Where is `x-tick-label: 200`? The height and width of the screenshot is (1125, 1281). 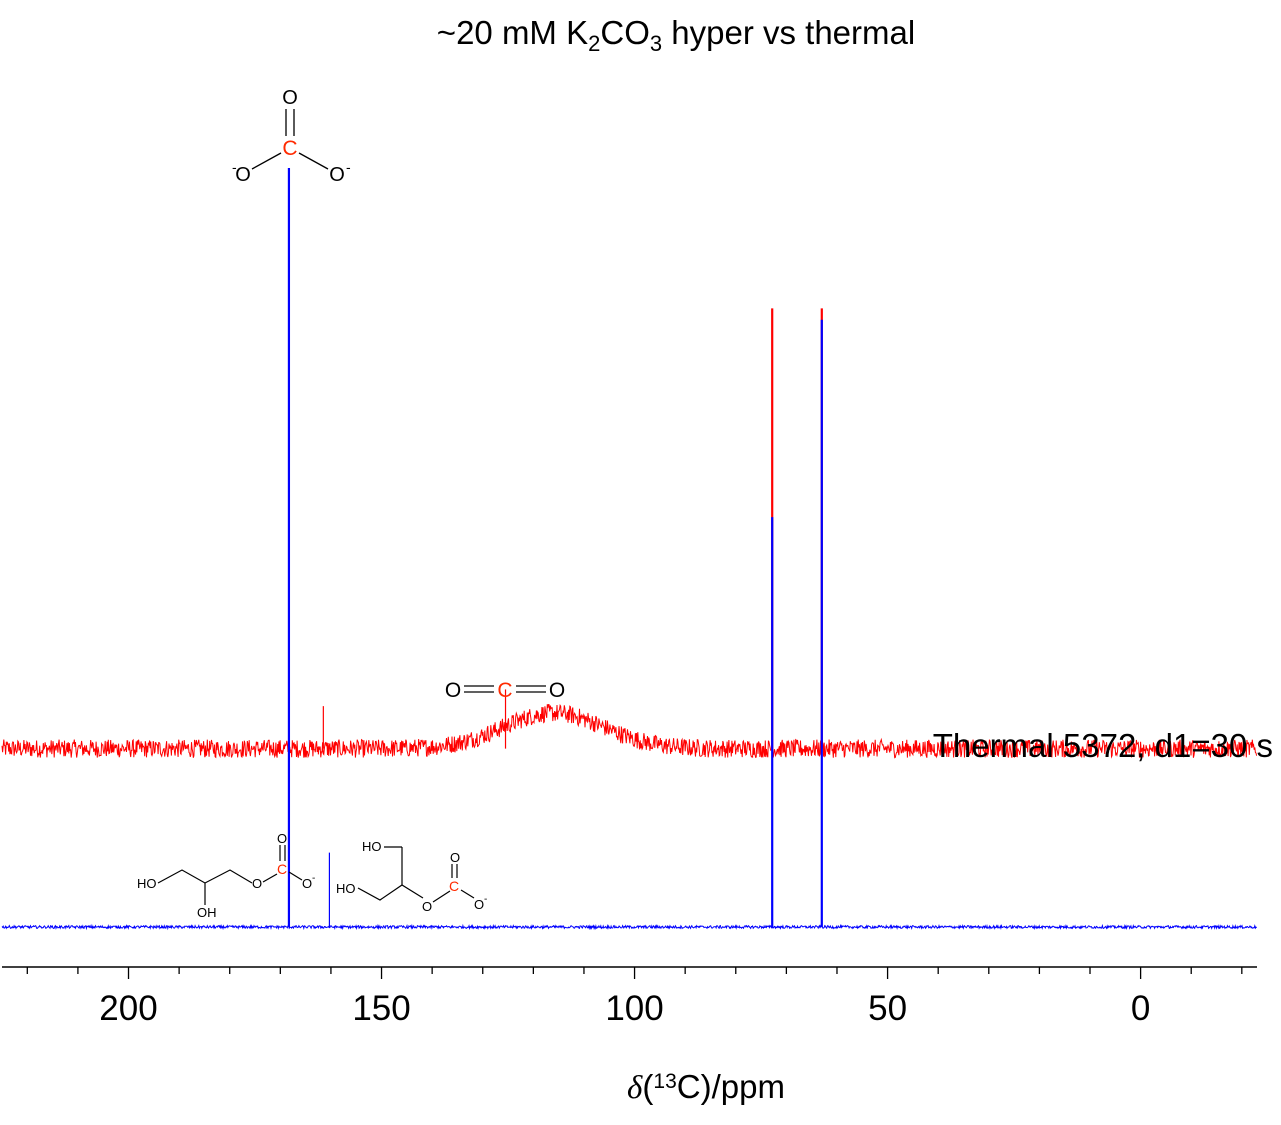
x-tick-label: 200 is located at coordinates (128, 1008).